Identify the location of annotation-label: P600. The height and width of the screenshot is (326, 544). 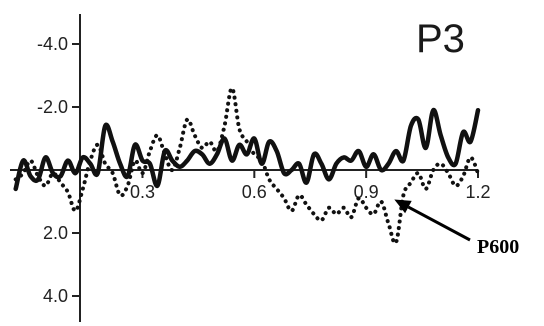
(498, 247).